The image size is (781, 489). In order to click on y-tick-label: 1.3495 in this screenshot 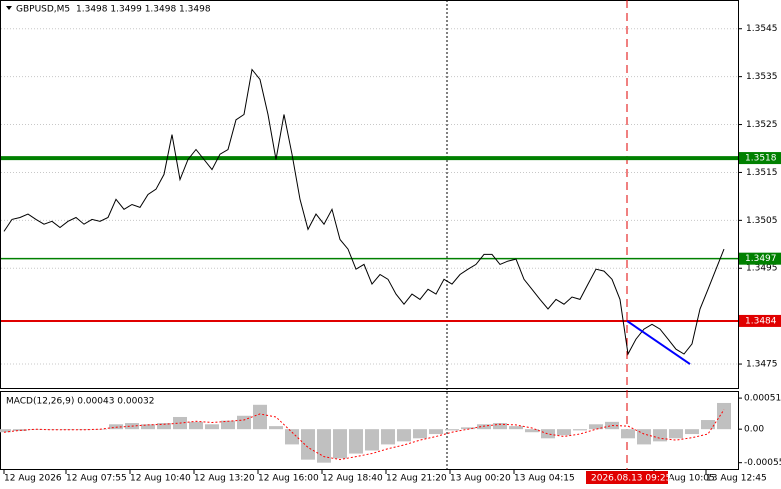, I will do `click(762, 269)`.